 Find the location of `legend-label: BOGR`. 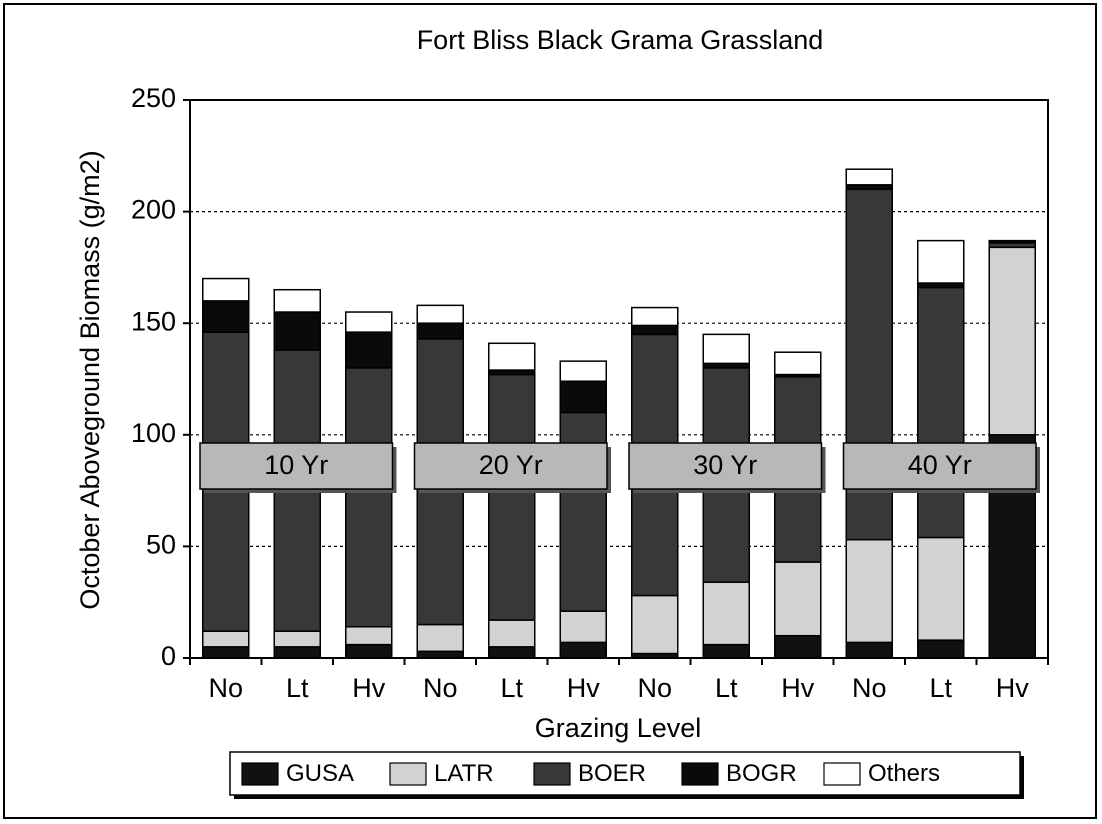

legend-label: BOGR is located at coordinates (761, 773).